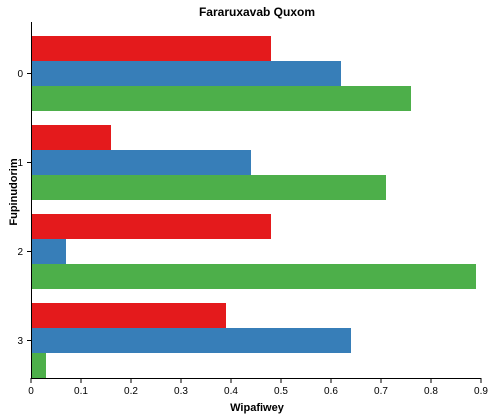 The height and width of the screenshot is (418, 495). Describe the element at coordinates (221, 98) in the screenshot. I see `bar-cat0-series2` at that location.